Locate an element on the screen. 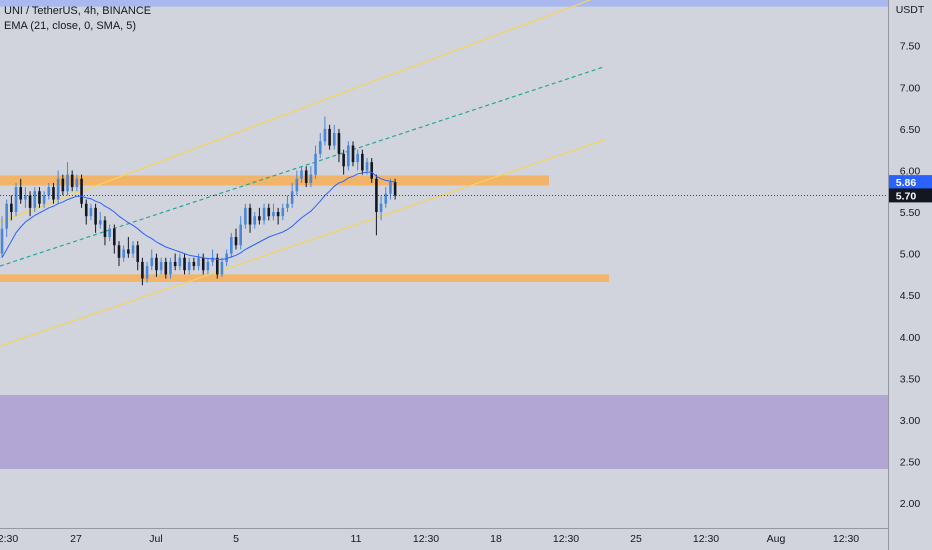 This screenshot has width=932, height=550. price-tick-label: 4.00 is located at coordinates (910, 338).